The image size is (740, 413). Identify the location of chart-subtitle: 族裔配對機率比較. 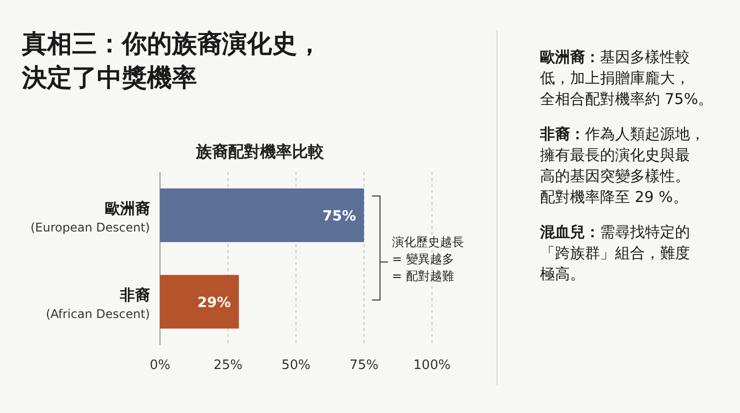
(260, 151).